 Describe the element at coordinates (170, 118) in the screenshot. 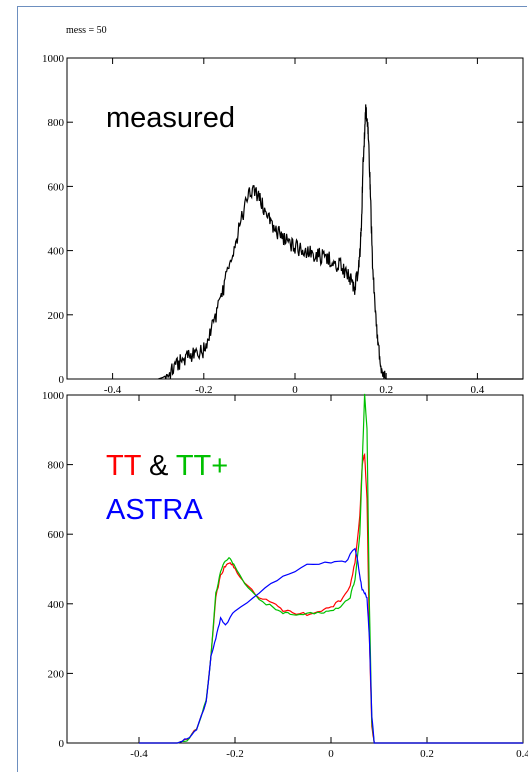

I see `annotation-measured: measured` at that location.